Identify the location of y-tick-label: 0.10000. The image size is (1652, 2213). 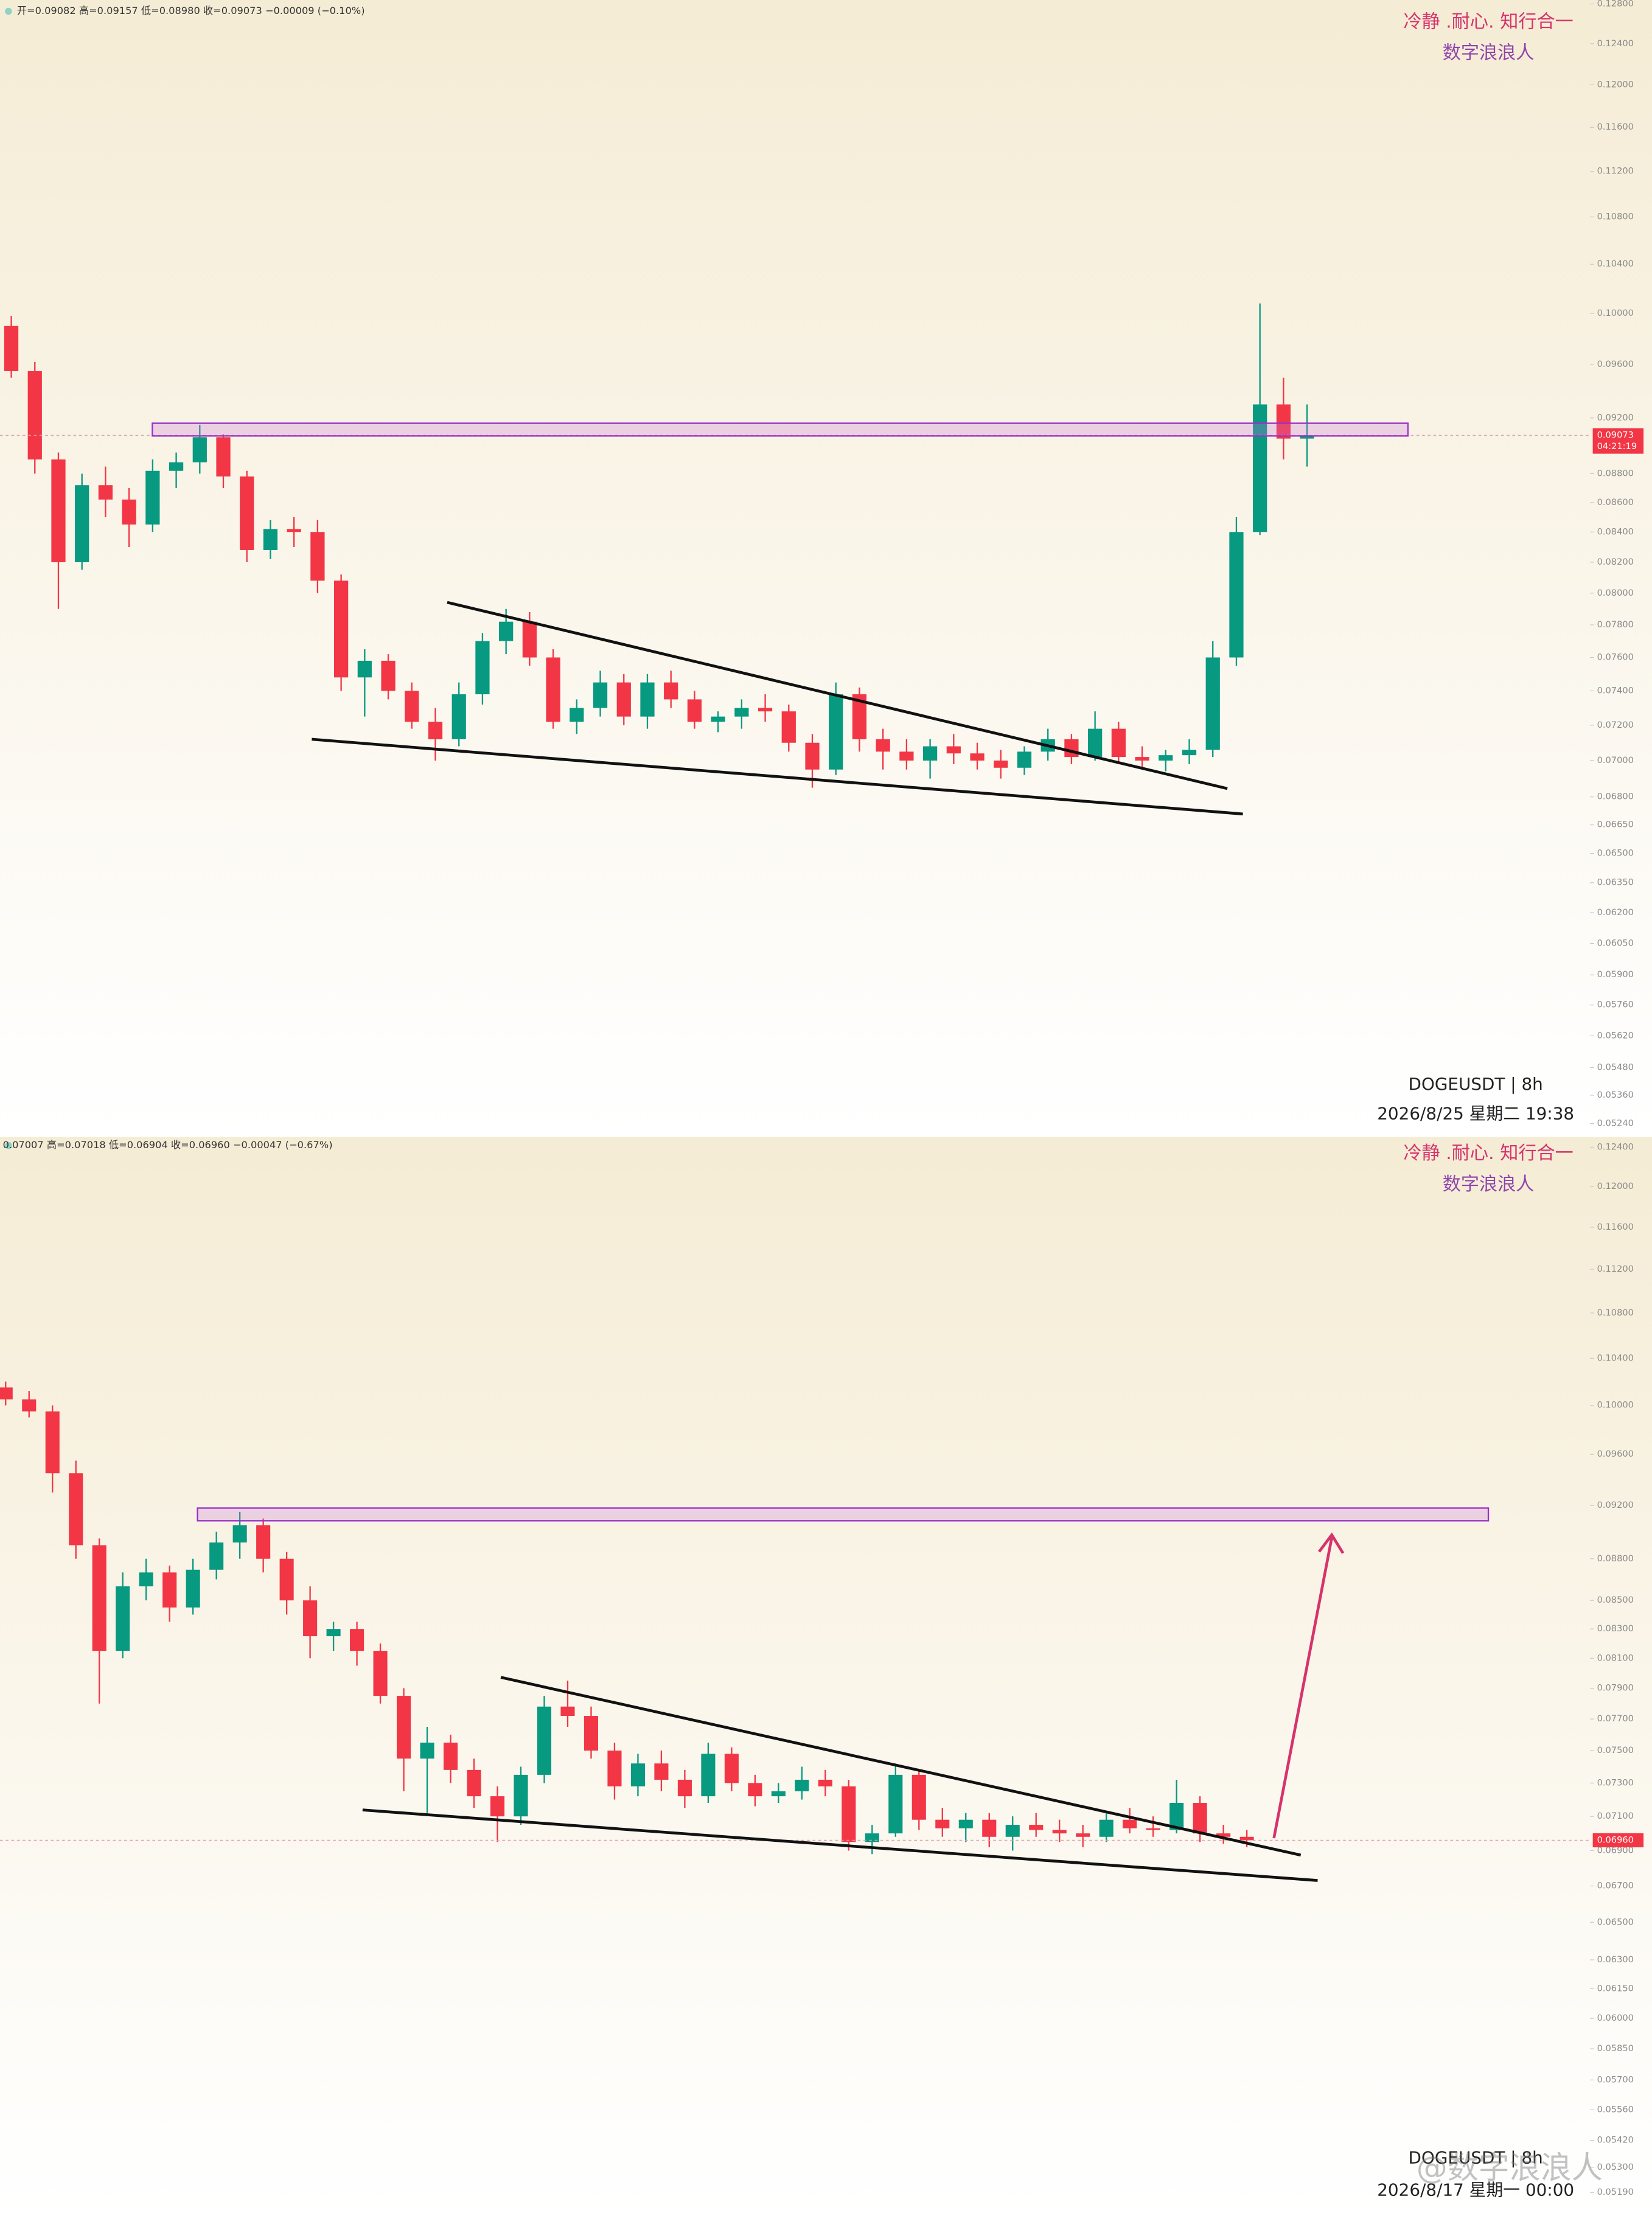
(1615, 1405).